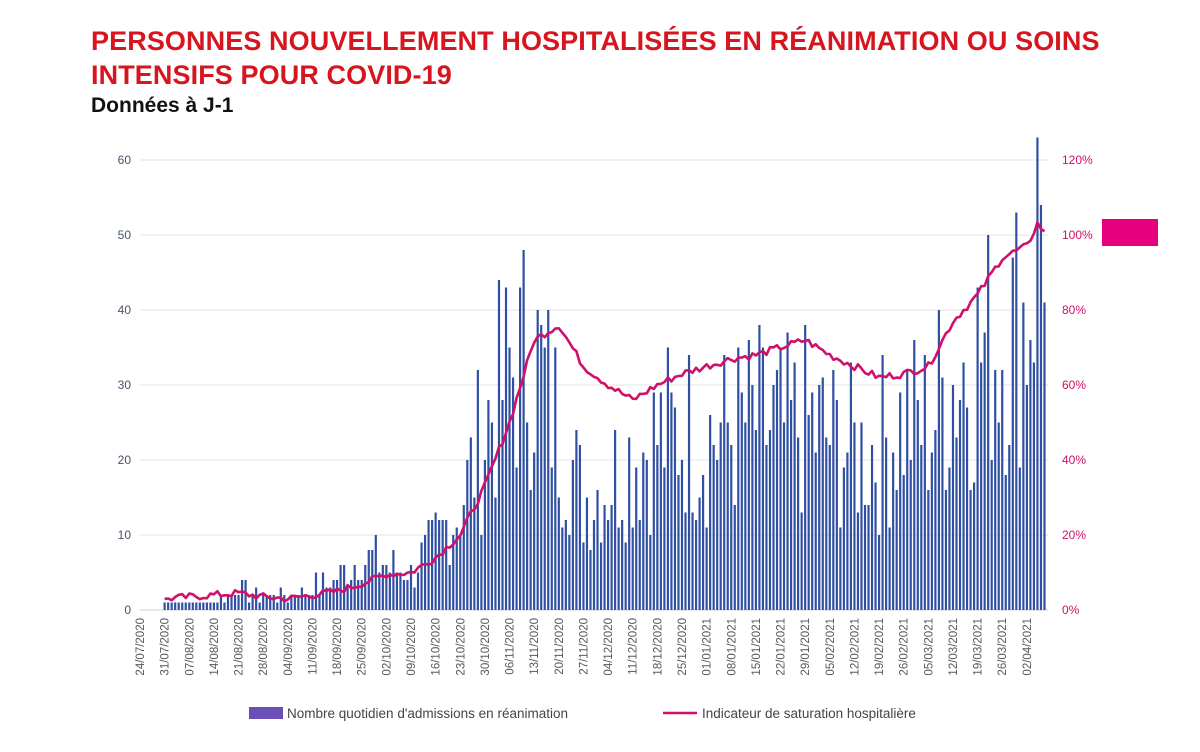 The width and height of the screenshot is (1200, 752). Describe the element at coordinates (240, 647) in the screenshot. I see `x-tick-label: 21/08/2020` at that location.